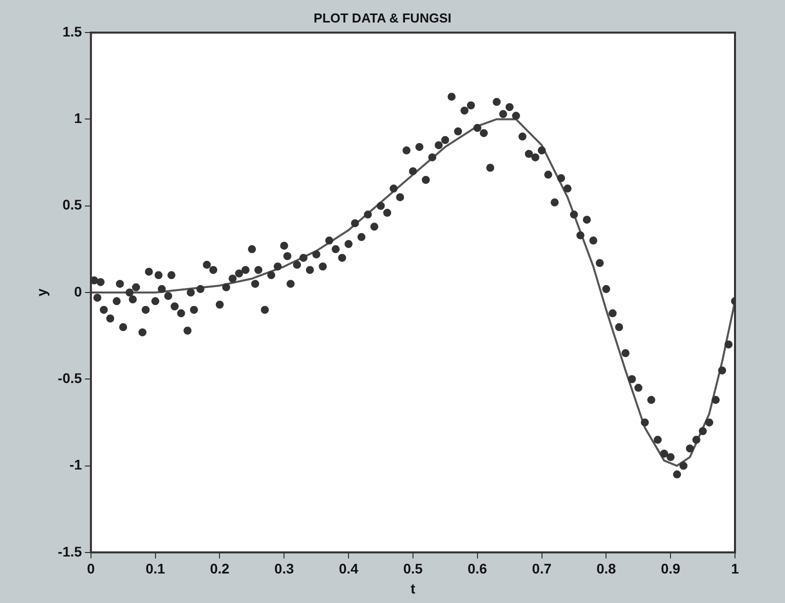  Describe the element at coordinates (670, 568) in the screenshot. I see `x-tick-label: 0.9` at that location.